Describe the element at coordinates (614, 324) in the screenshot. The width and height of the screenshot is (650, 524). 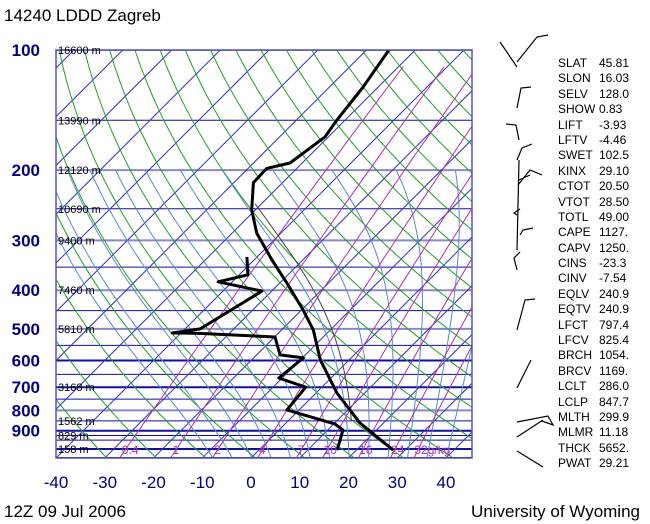
I see `stat-value: 797.4` at that location.